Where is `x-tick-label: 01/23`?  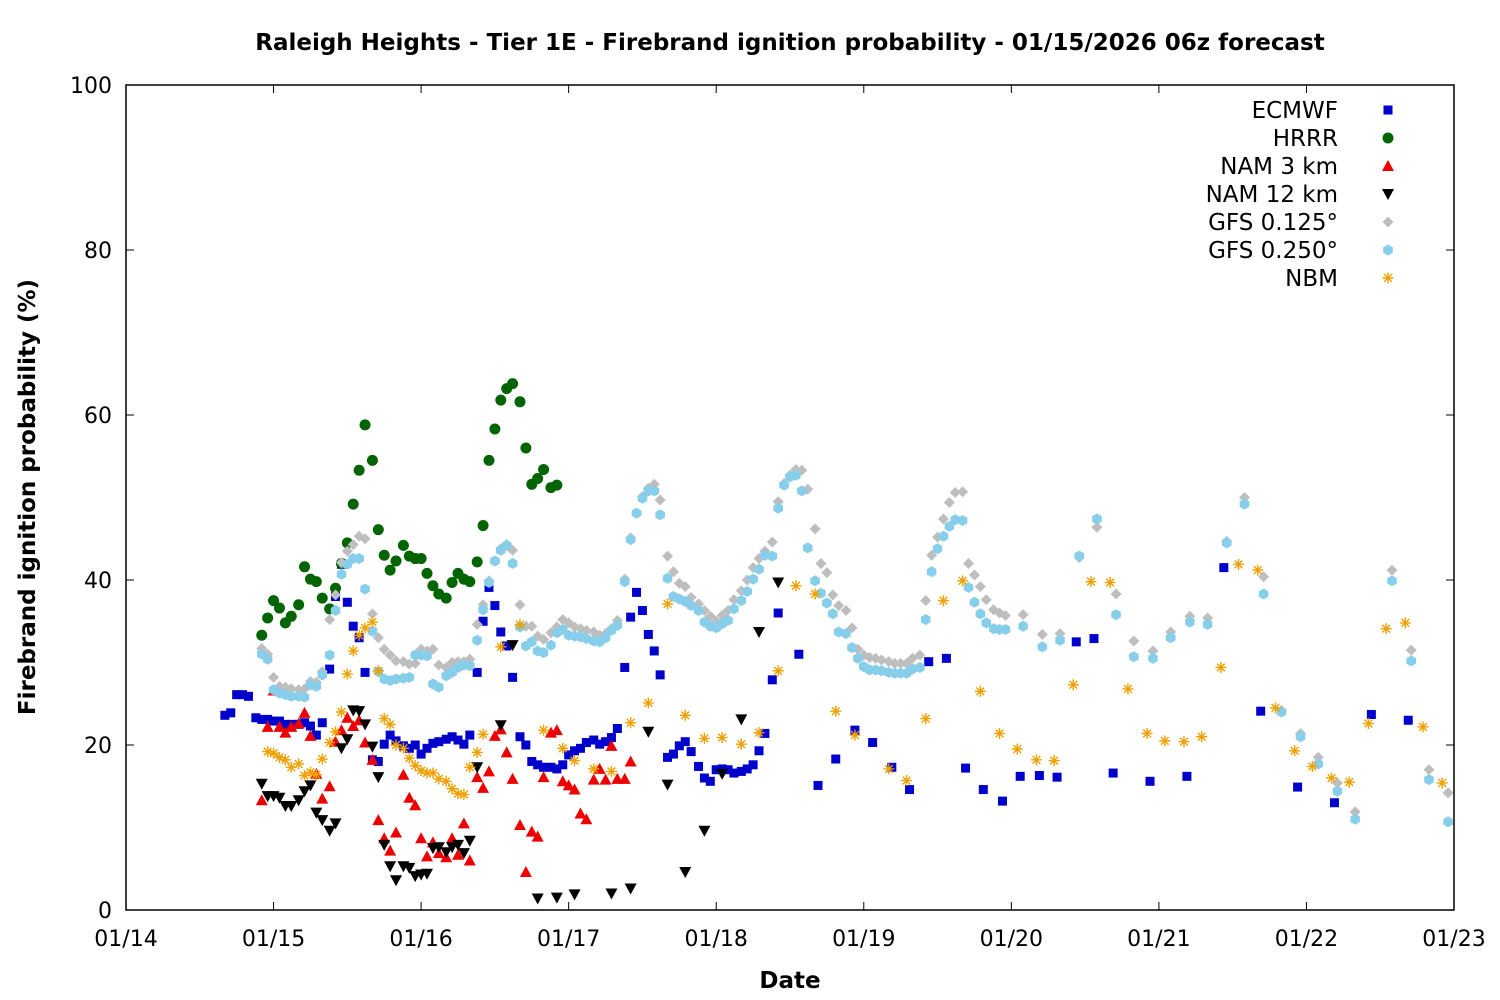
x-tick-label: 01/23 is located at coordinates (1453, 939).